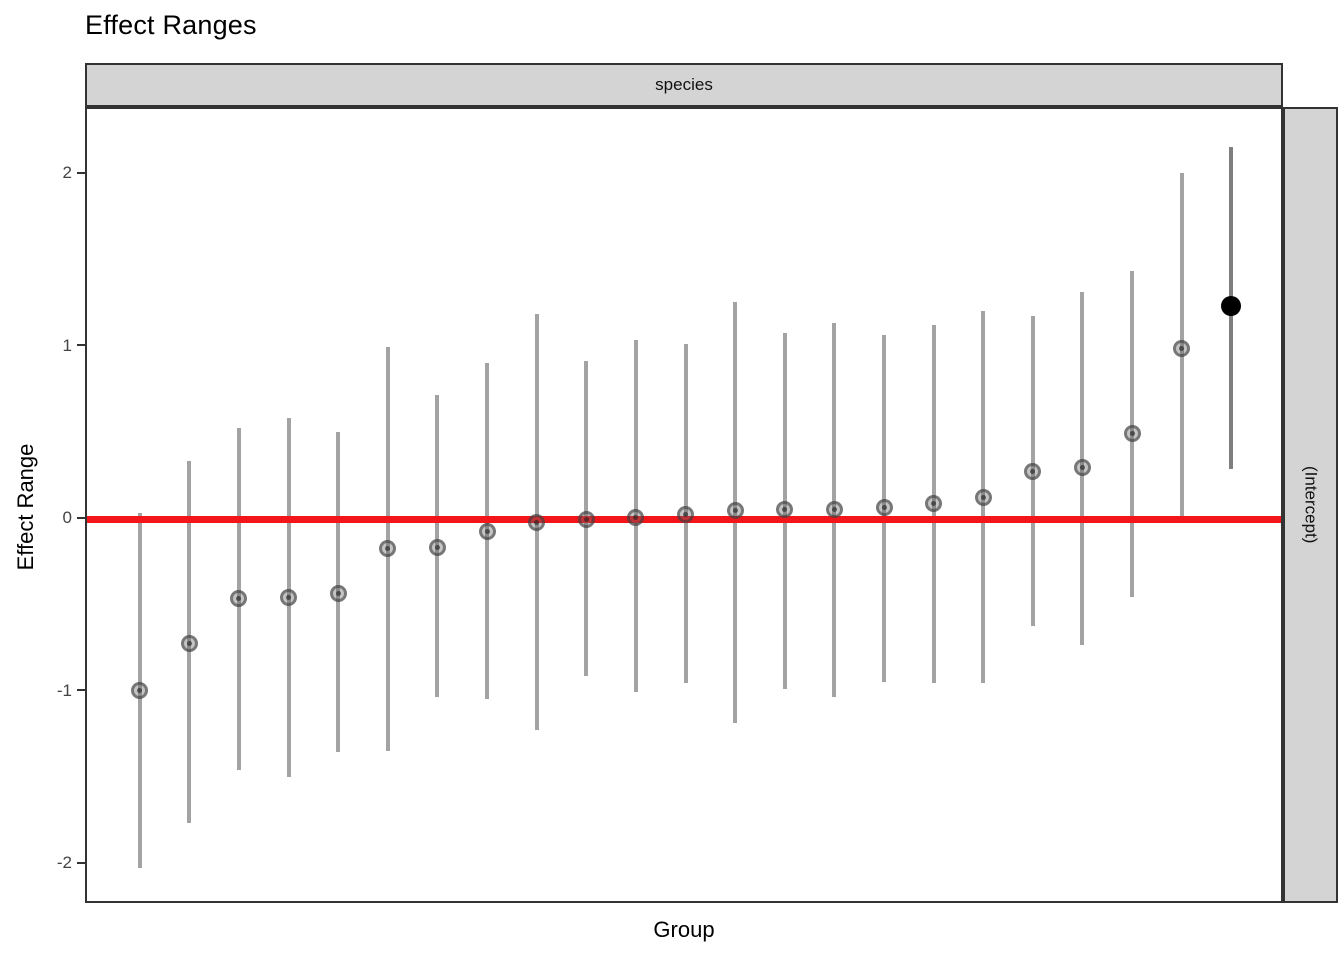  What do you see at coordinates (64, 690) in the screenshot?
I see `y-tick-label: -1` at bounding box center [64, 690].